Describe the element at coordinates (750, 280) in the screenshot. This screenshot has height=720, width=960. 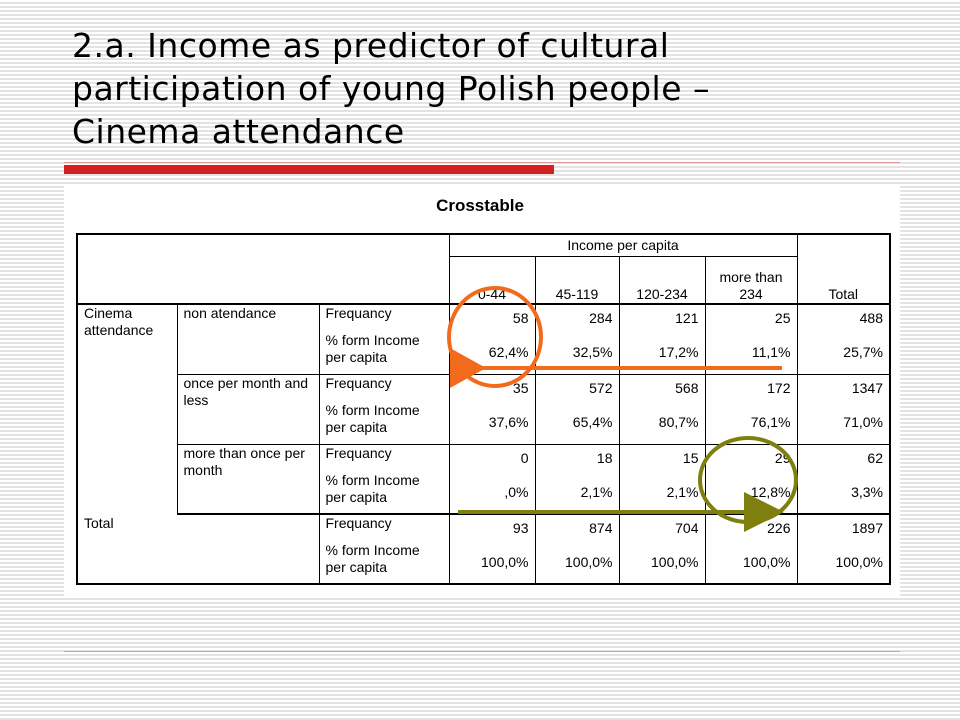
I see `column-header-more-than-234: more than 234` at that location.